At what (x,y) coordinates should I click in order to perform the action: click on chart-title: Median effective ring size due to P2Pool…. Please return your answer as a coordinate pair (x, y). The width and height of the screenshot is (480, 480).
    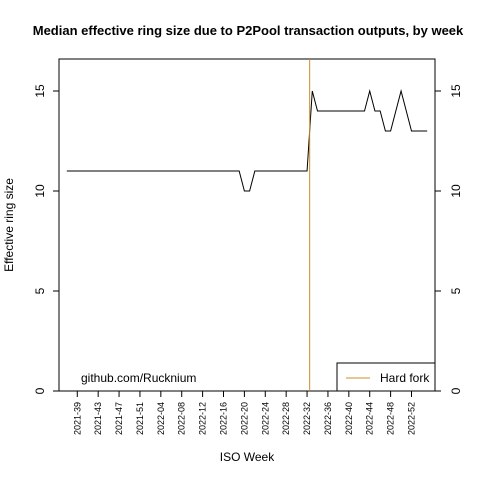
    Looking at the image, I should click on (248, 30).